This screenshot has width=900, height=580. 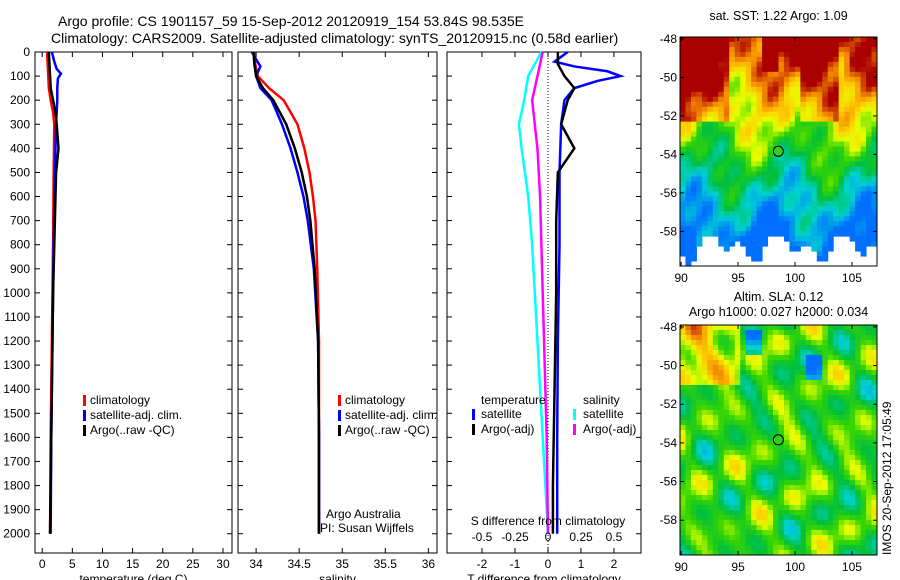 What do you see at coordinates (132, 430) in the screenshot?
I see `legend-label: Argo(..raw -QC)` at bounding box center [132, 430].